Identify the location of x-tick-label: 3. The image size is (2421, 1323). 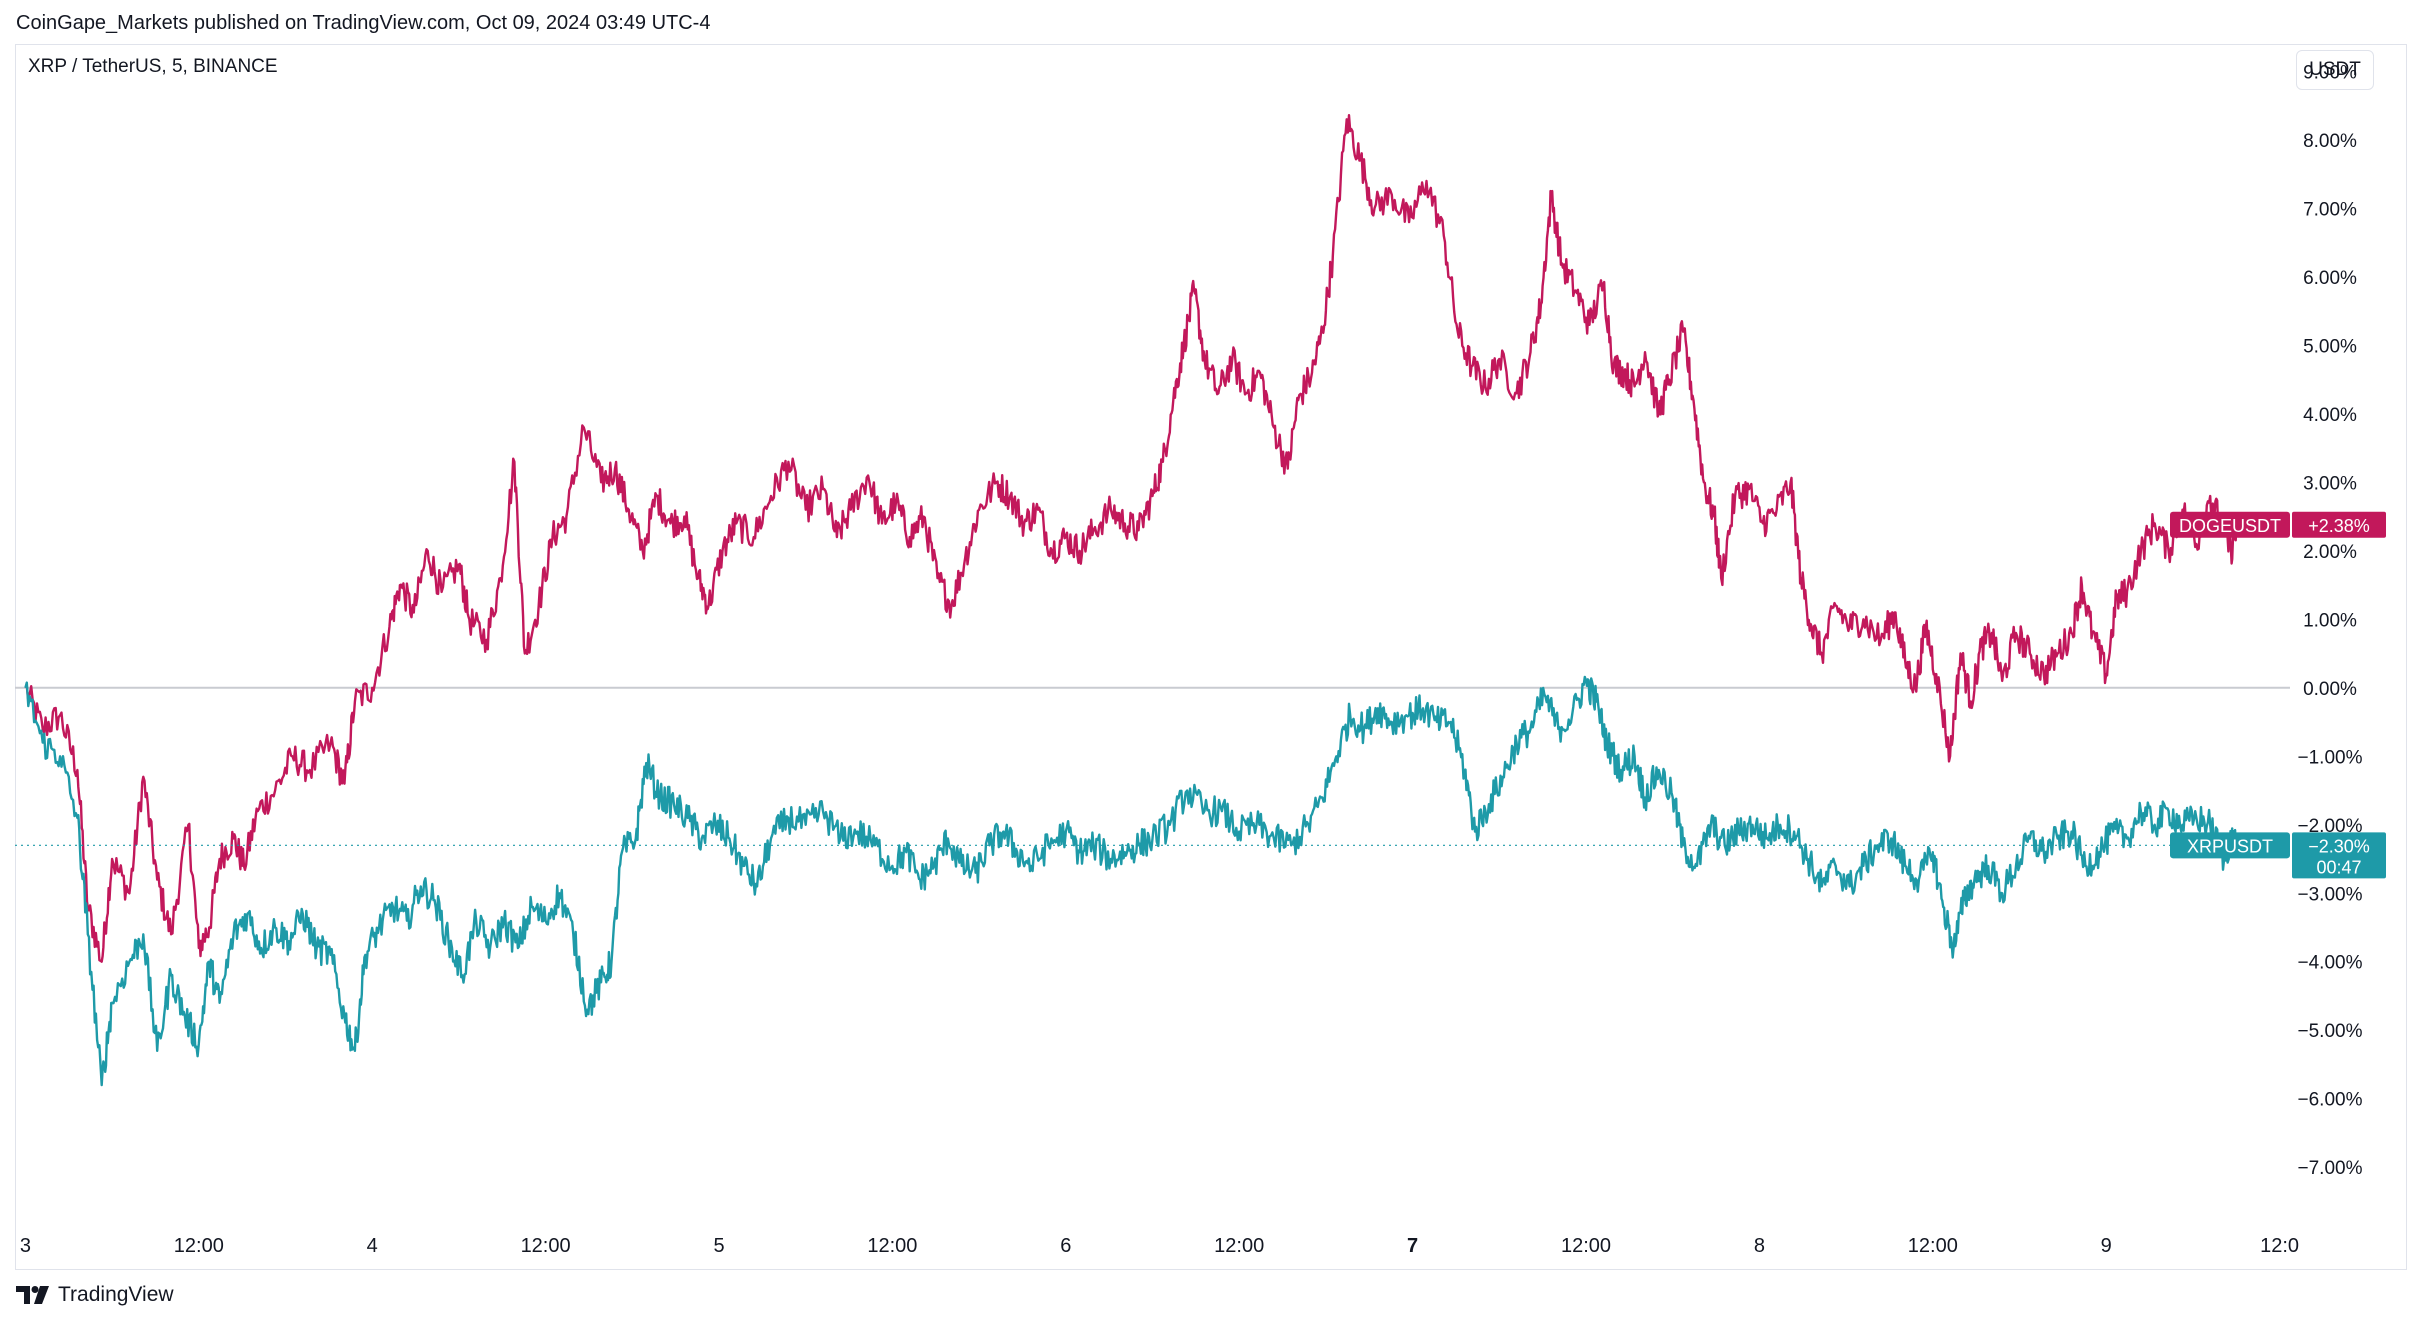
(25, 1246).